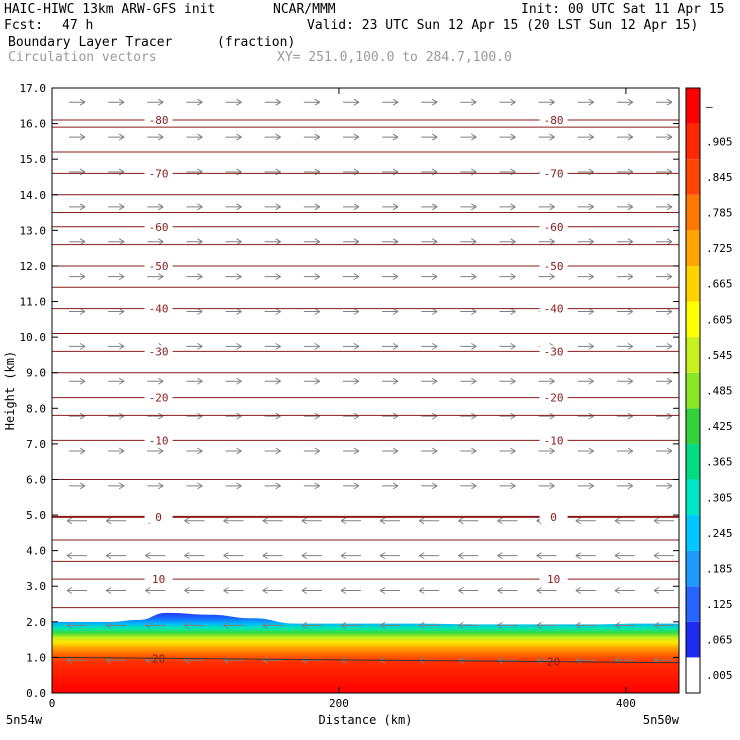  I want to click on y-tick-label: 10.0, so click(33, 337).